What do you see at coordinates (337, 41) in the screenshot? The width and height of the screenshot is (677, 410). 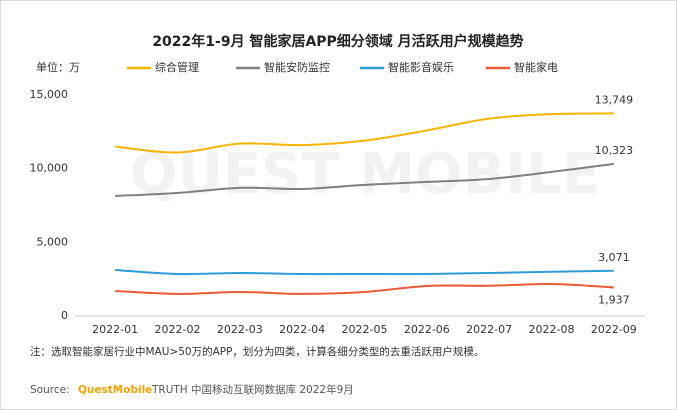 I see `chart-title: 2022年1-9月 智能家居APP细分领域 月活跃用户规模趋势` at bounding box center [337, 41].